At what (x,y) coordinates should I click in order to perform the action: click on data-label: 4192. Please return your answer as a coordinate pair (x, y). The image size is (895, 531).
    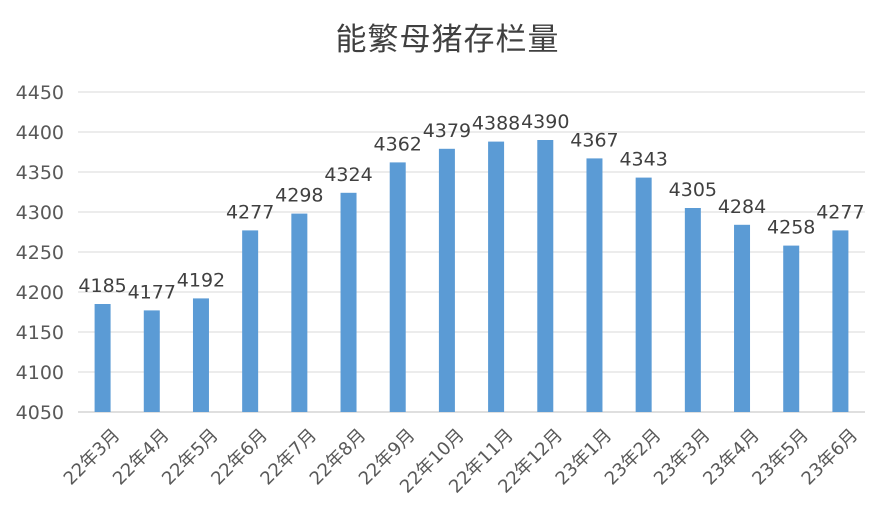
    Looking at the image, I should click on (201, 280).